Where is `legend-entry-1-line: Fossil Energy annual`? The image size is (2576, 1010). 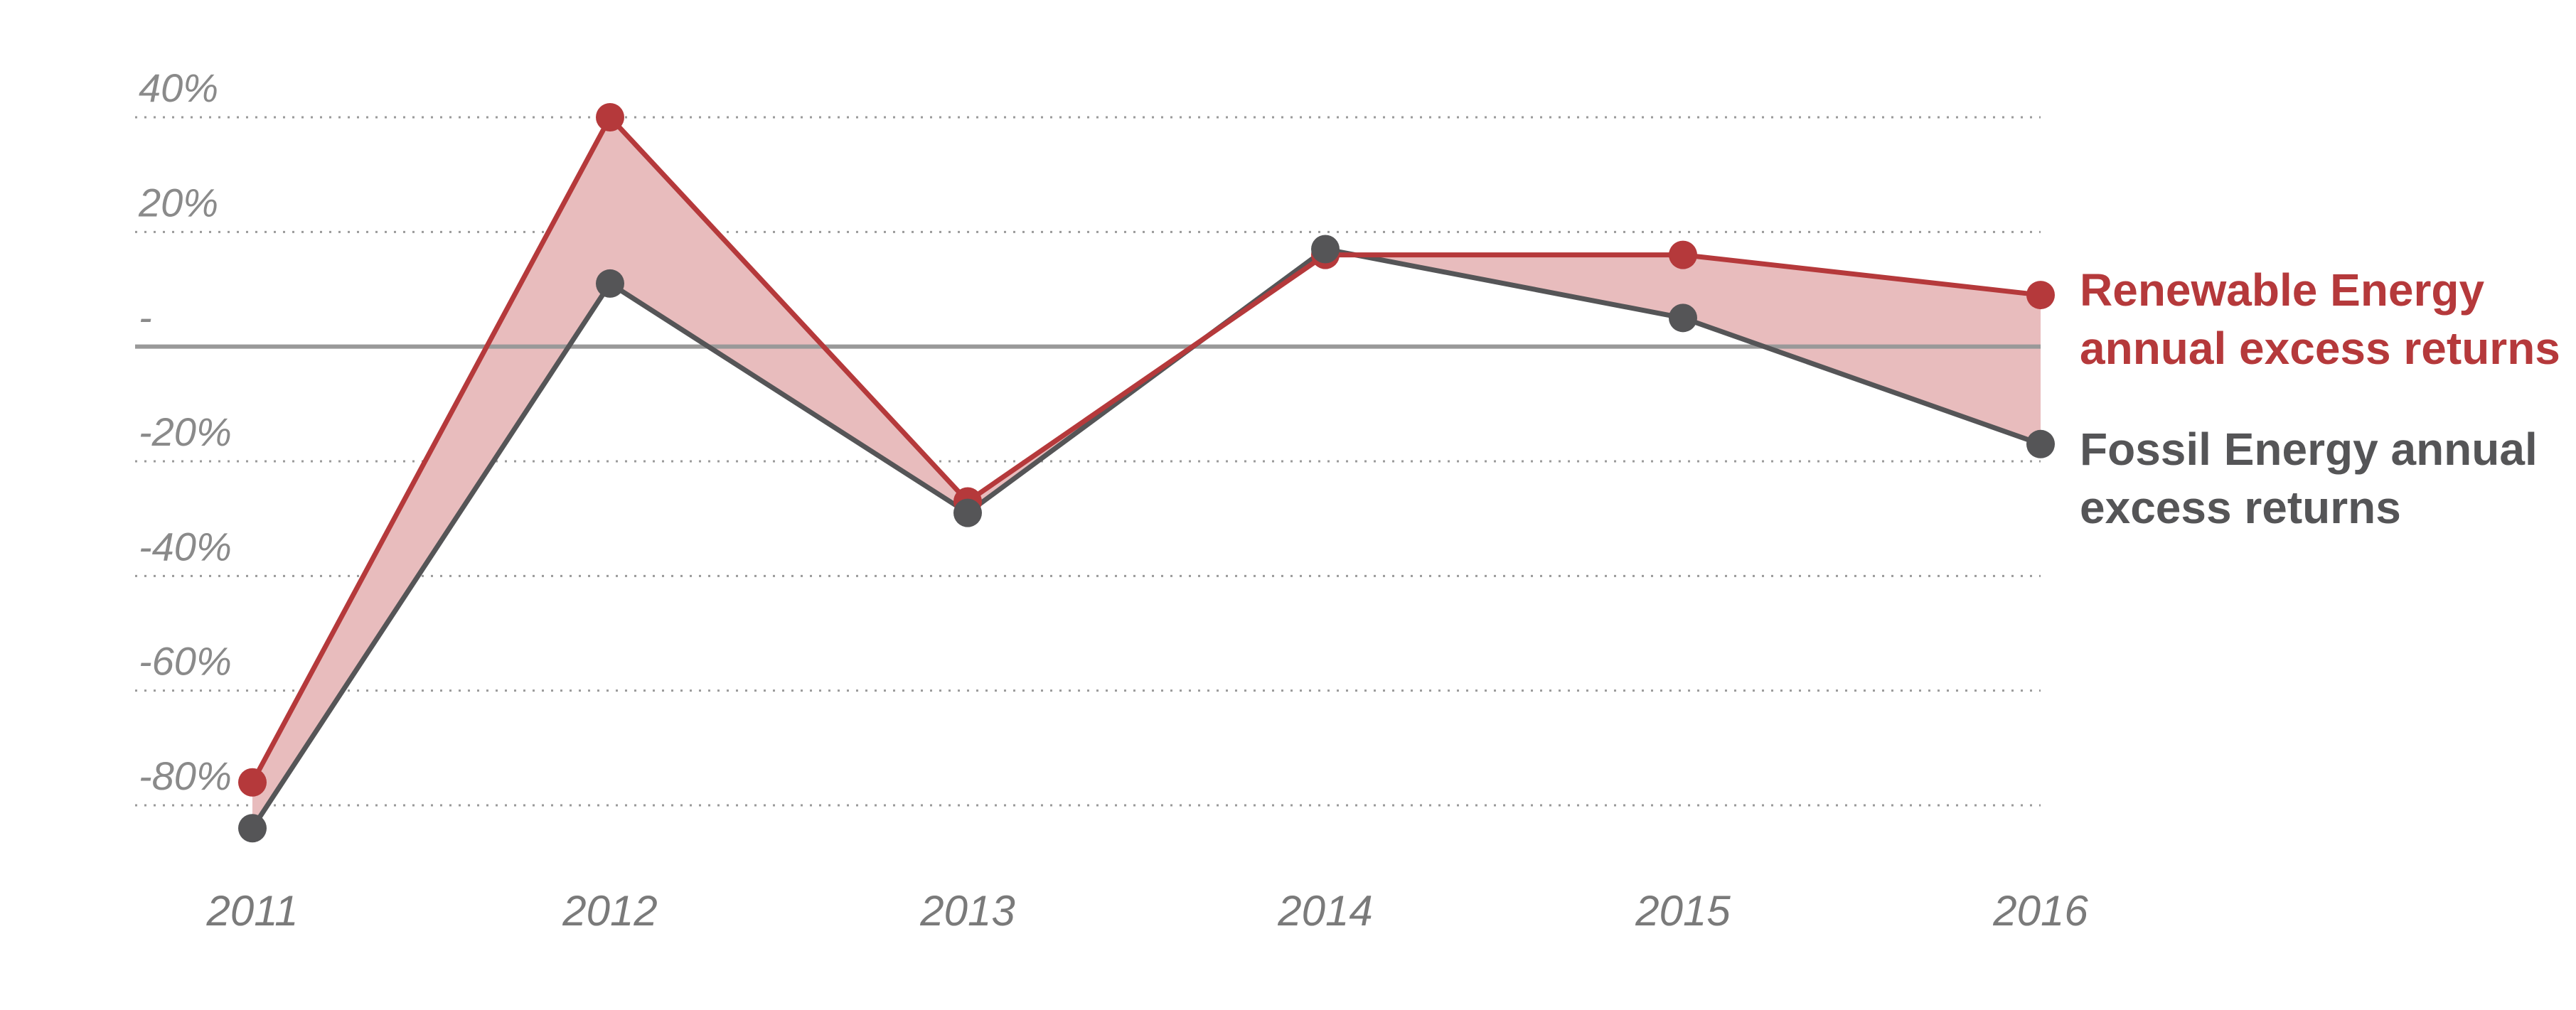
legend-entry-1-line: Fossil Energy annual is located at coordinates (2309, 449).